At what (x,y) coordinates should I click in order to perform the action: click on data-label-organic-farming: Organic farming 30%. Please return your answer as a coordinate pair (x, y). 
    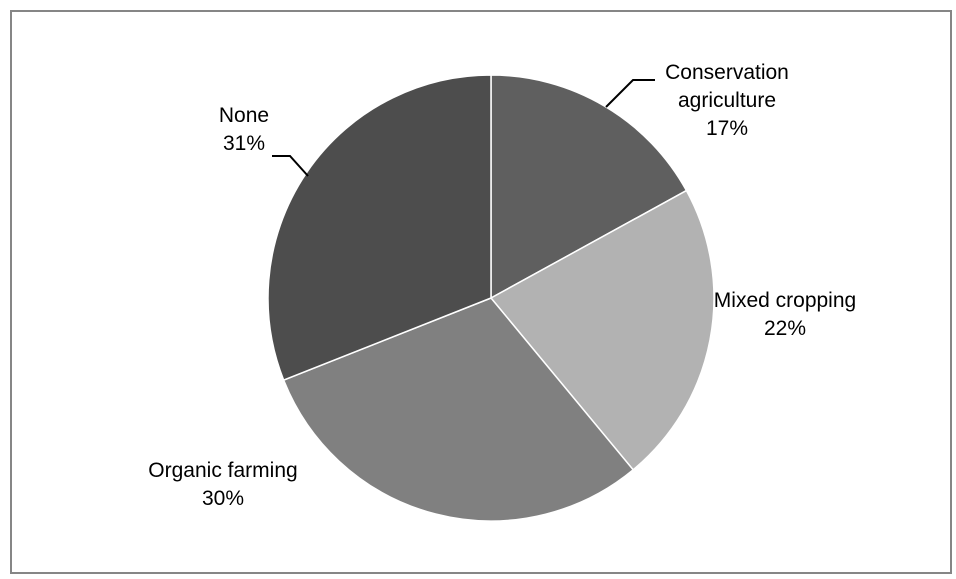
    Looking at the image, I should click on (222, 484).